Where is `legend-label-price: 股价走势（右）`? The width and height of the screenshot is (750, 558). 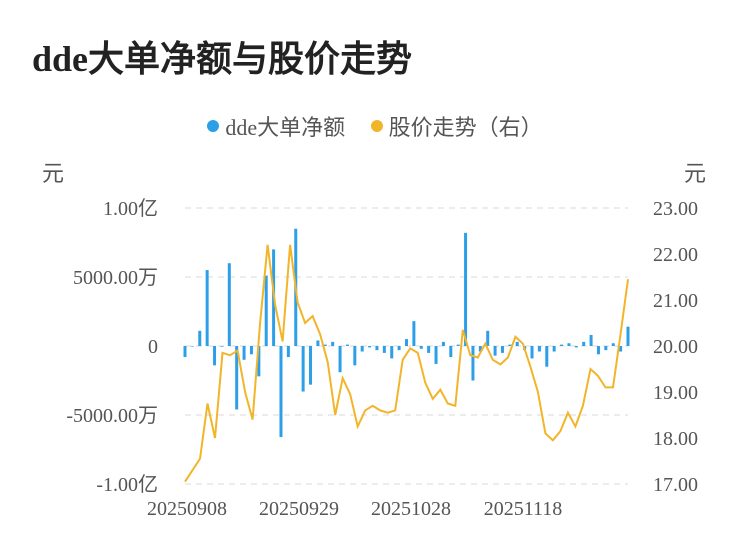
legend-label-price: 股价走势（右） is located at coordinates (465, 127).